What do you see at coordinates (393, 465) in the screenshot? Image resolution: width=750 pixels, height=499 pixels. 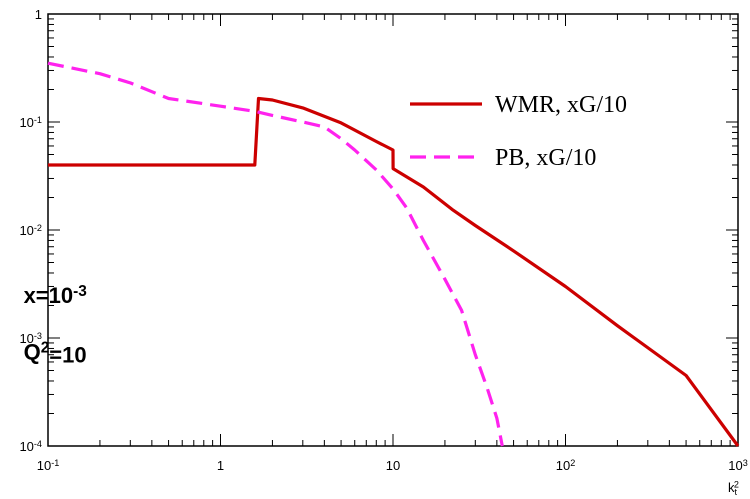 I see `x-tick-label: 10` at bounding box center [393, 465].